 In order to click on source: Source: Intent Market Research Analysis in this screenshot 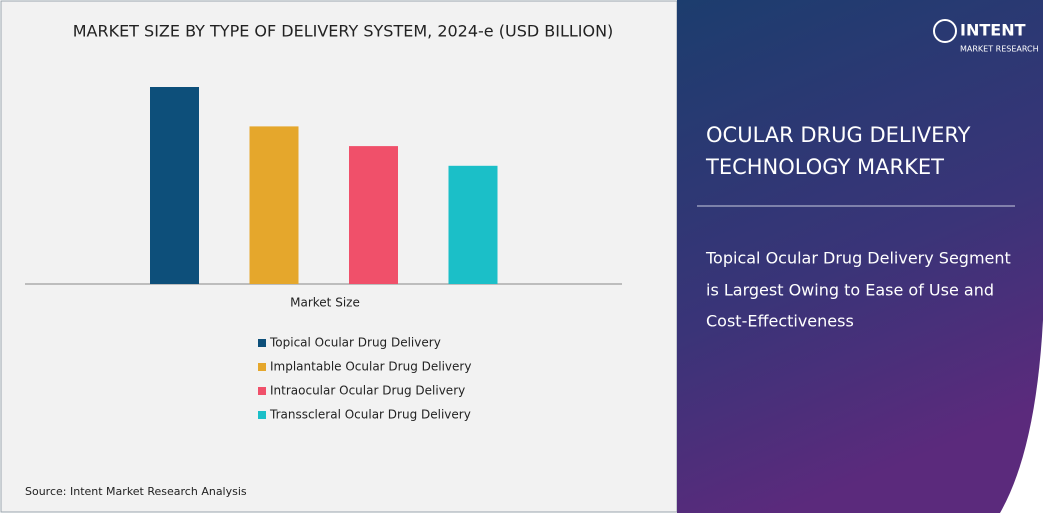, I will do `click(136, 491)`.